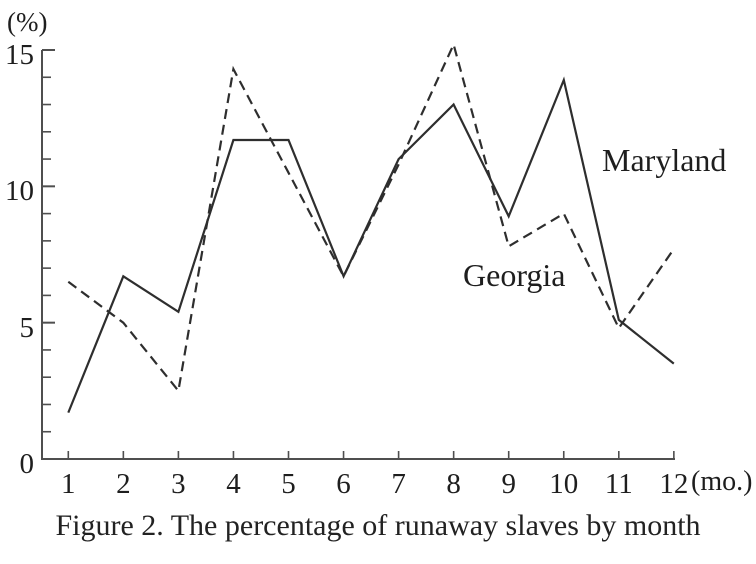 The image size is (756, 564). I want to click on x-tick-label-10: 10, so click(564, 484).